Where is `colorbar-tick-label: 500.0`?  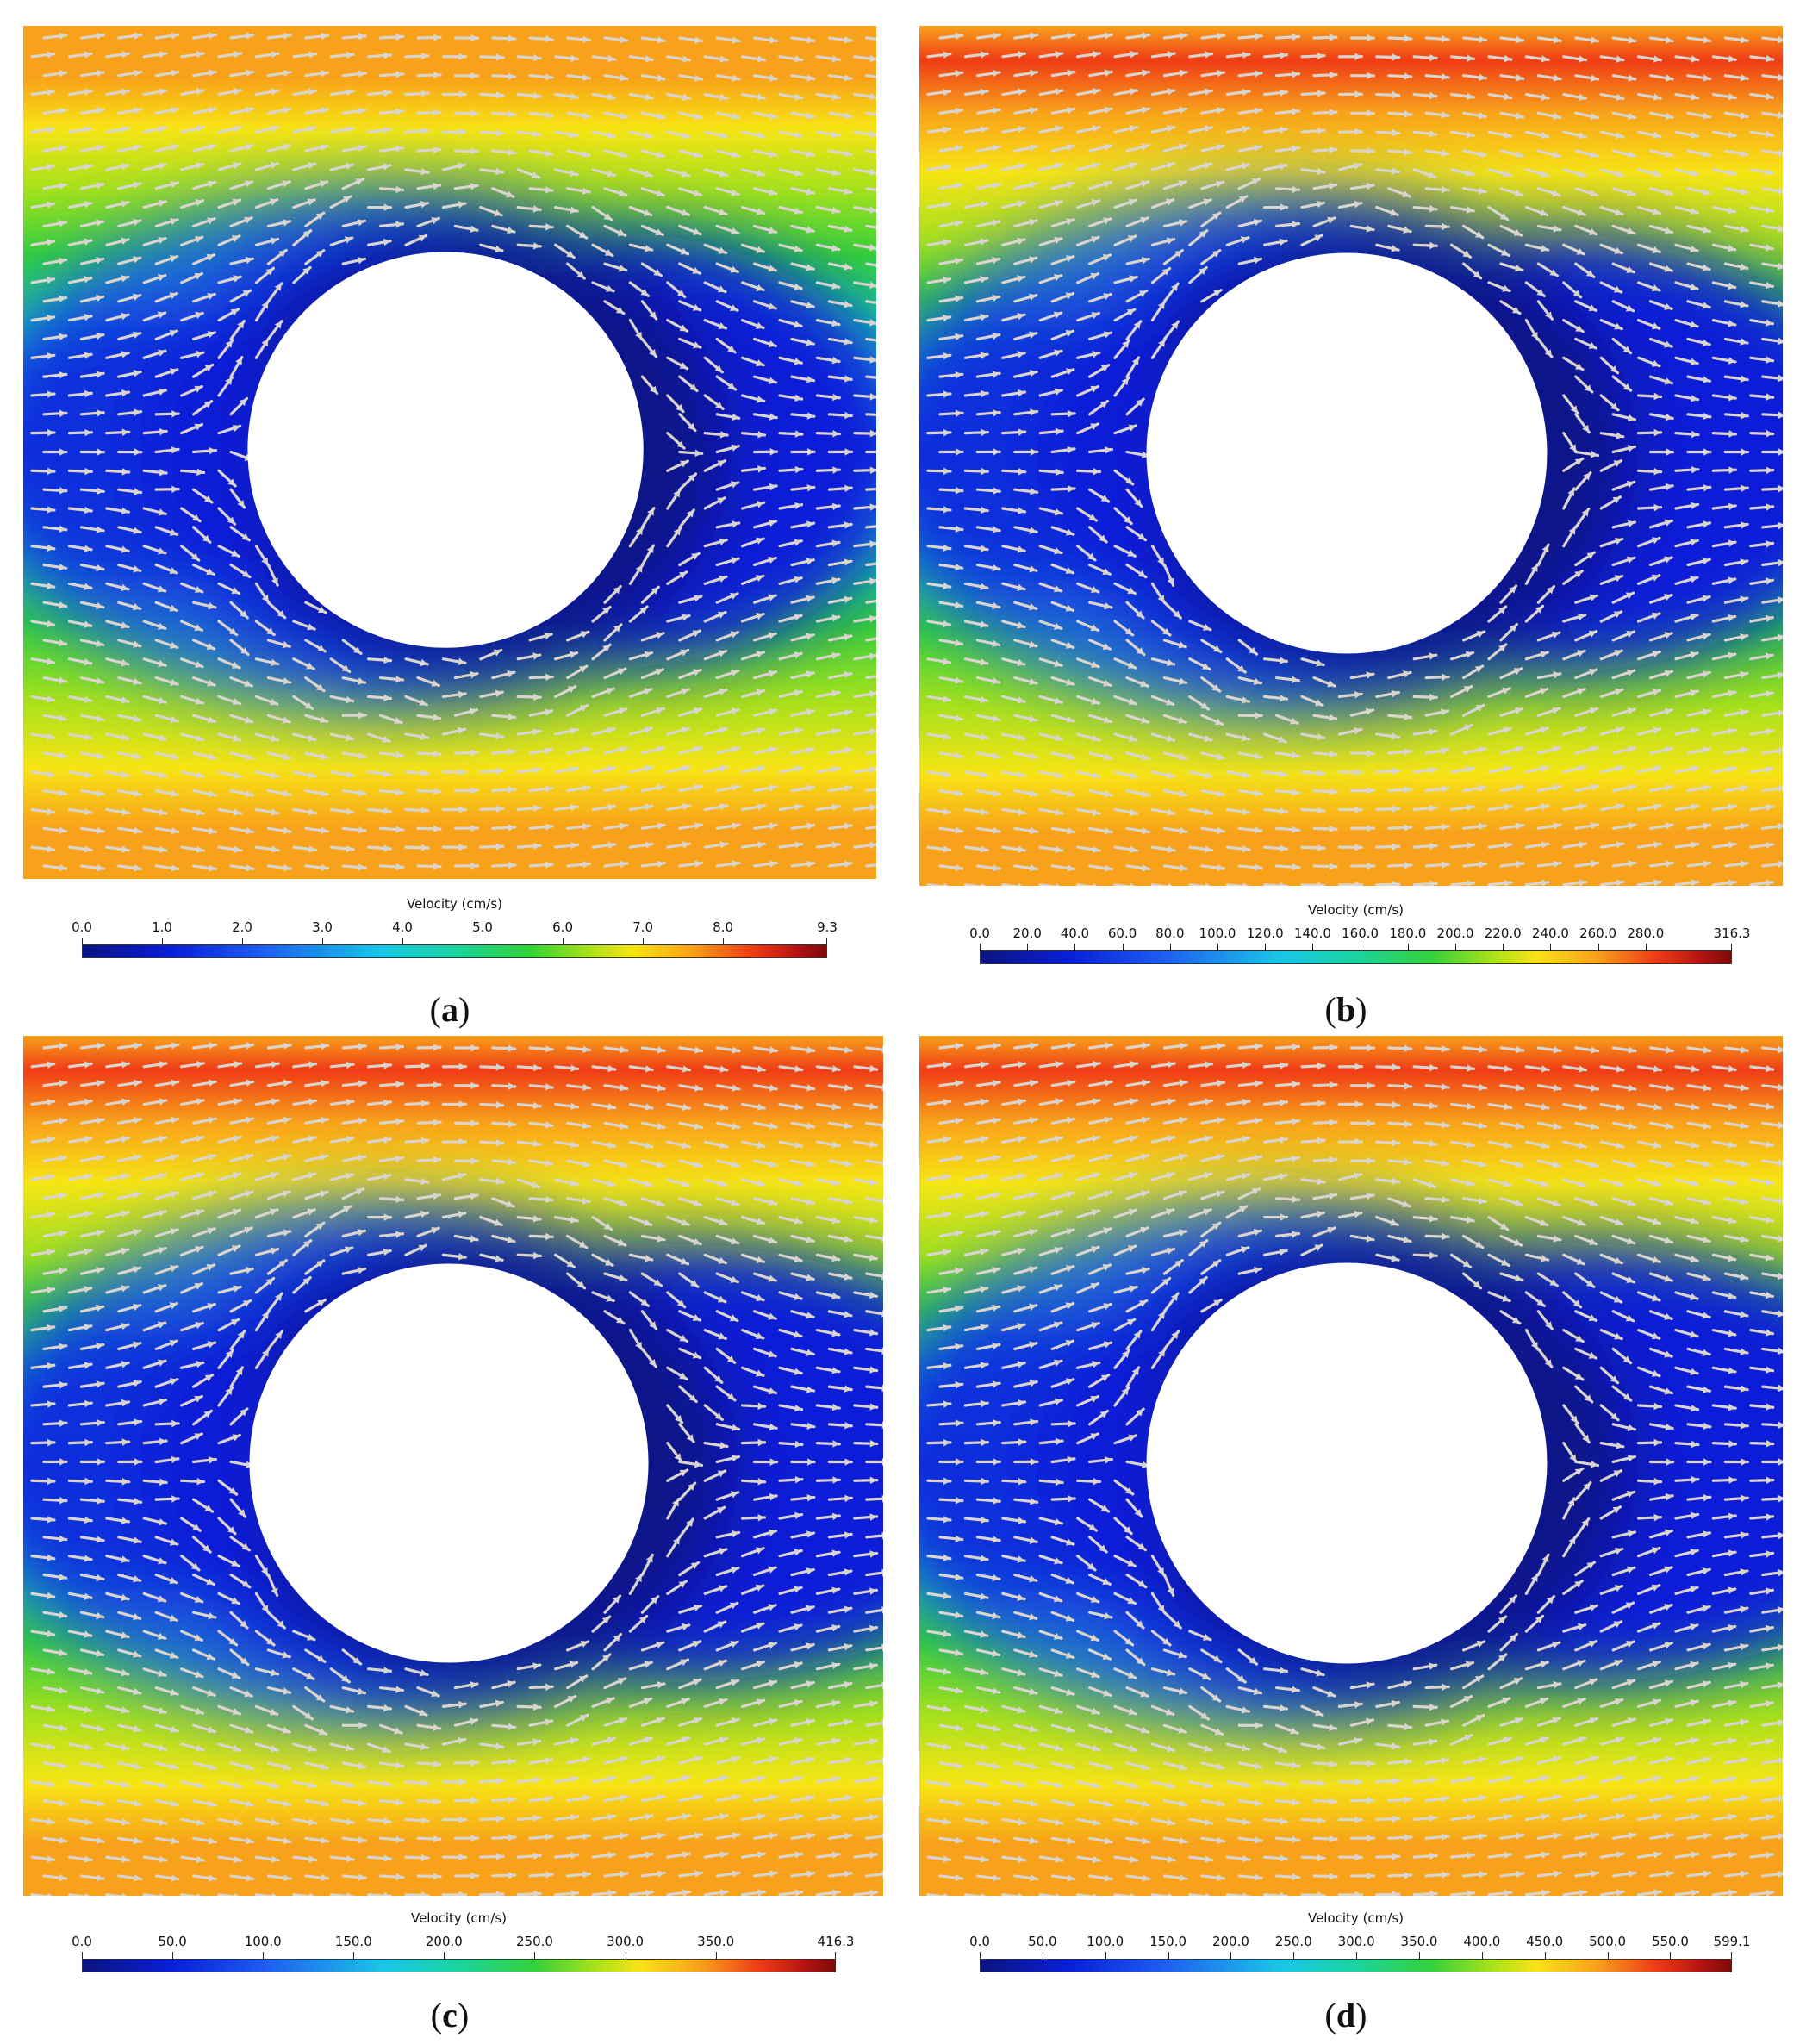
colorbar-tick-label: 500.0 is located at coordinates (1608, 1941).